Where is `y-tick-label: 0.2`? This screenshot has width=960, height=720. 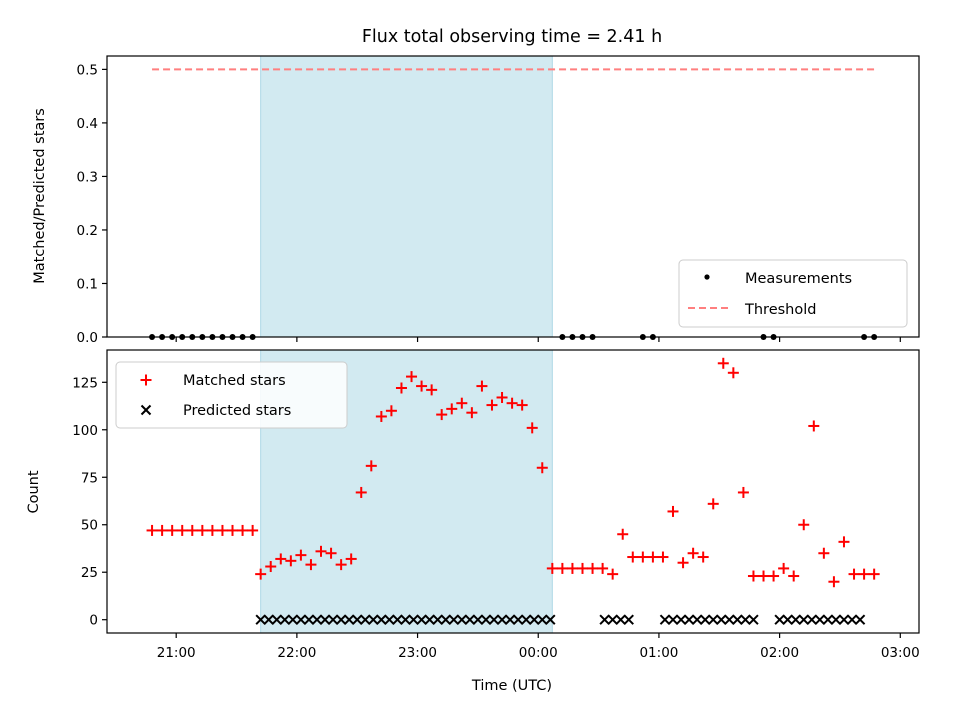
y-tick-label: 0.2 is located at coordinates (87, 231).